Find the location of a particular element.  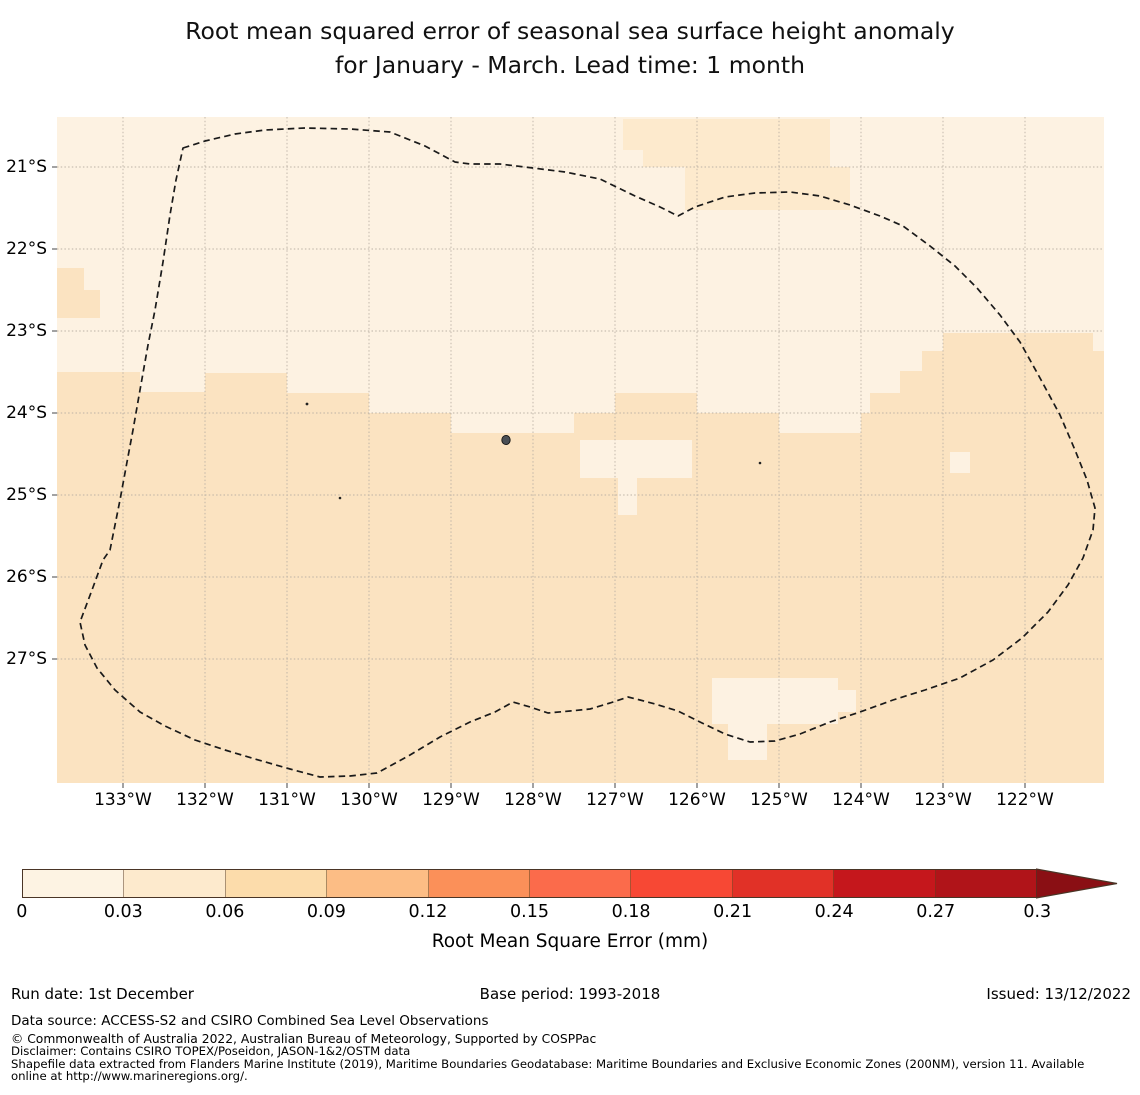

title-line-2: for January - March. Lead time: 1 month is located at coordinates (570, 65).